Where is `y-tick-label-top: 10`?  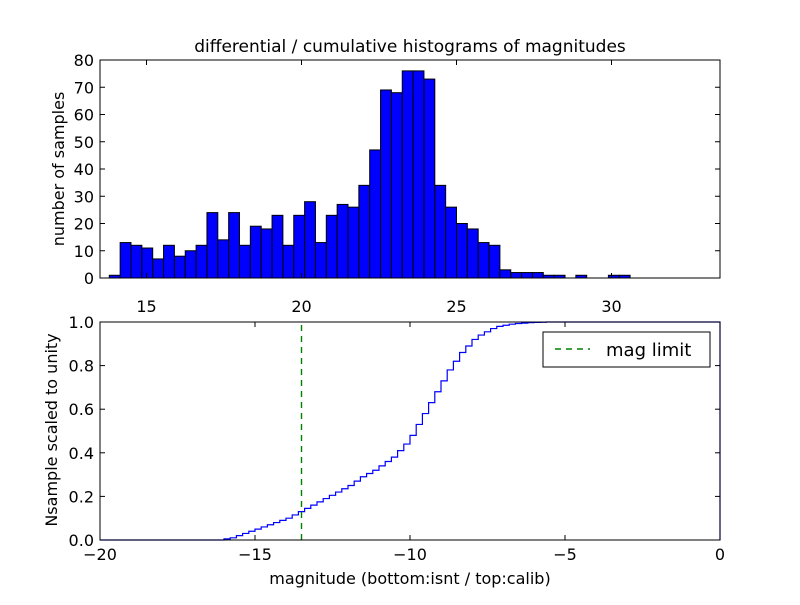
y-tick-label-top: 10 is located at coordinates (84, 251).